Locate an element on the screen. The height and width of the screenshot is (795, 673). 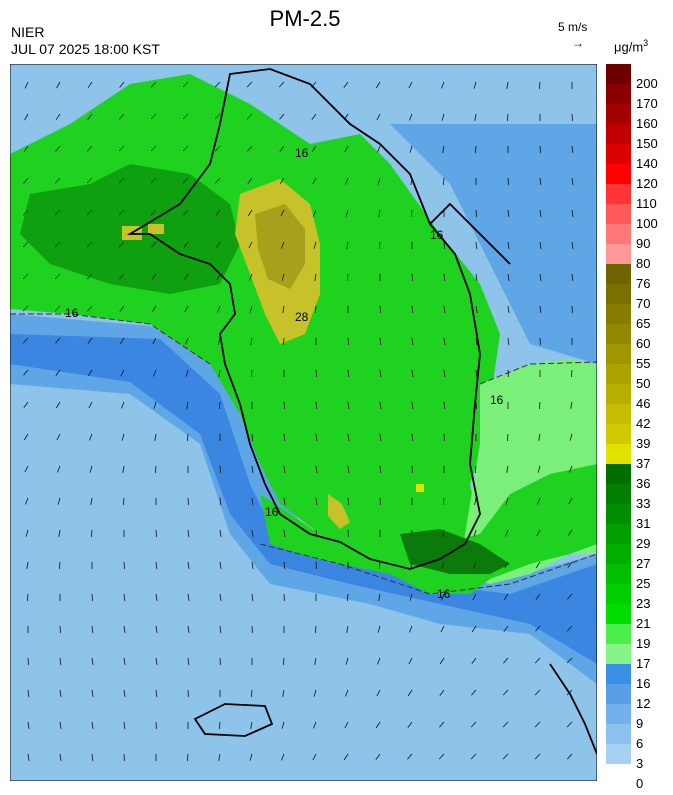
legend-tick-label: 80 is located at coordinates (643, 263).